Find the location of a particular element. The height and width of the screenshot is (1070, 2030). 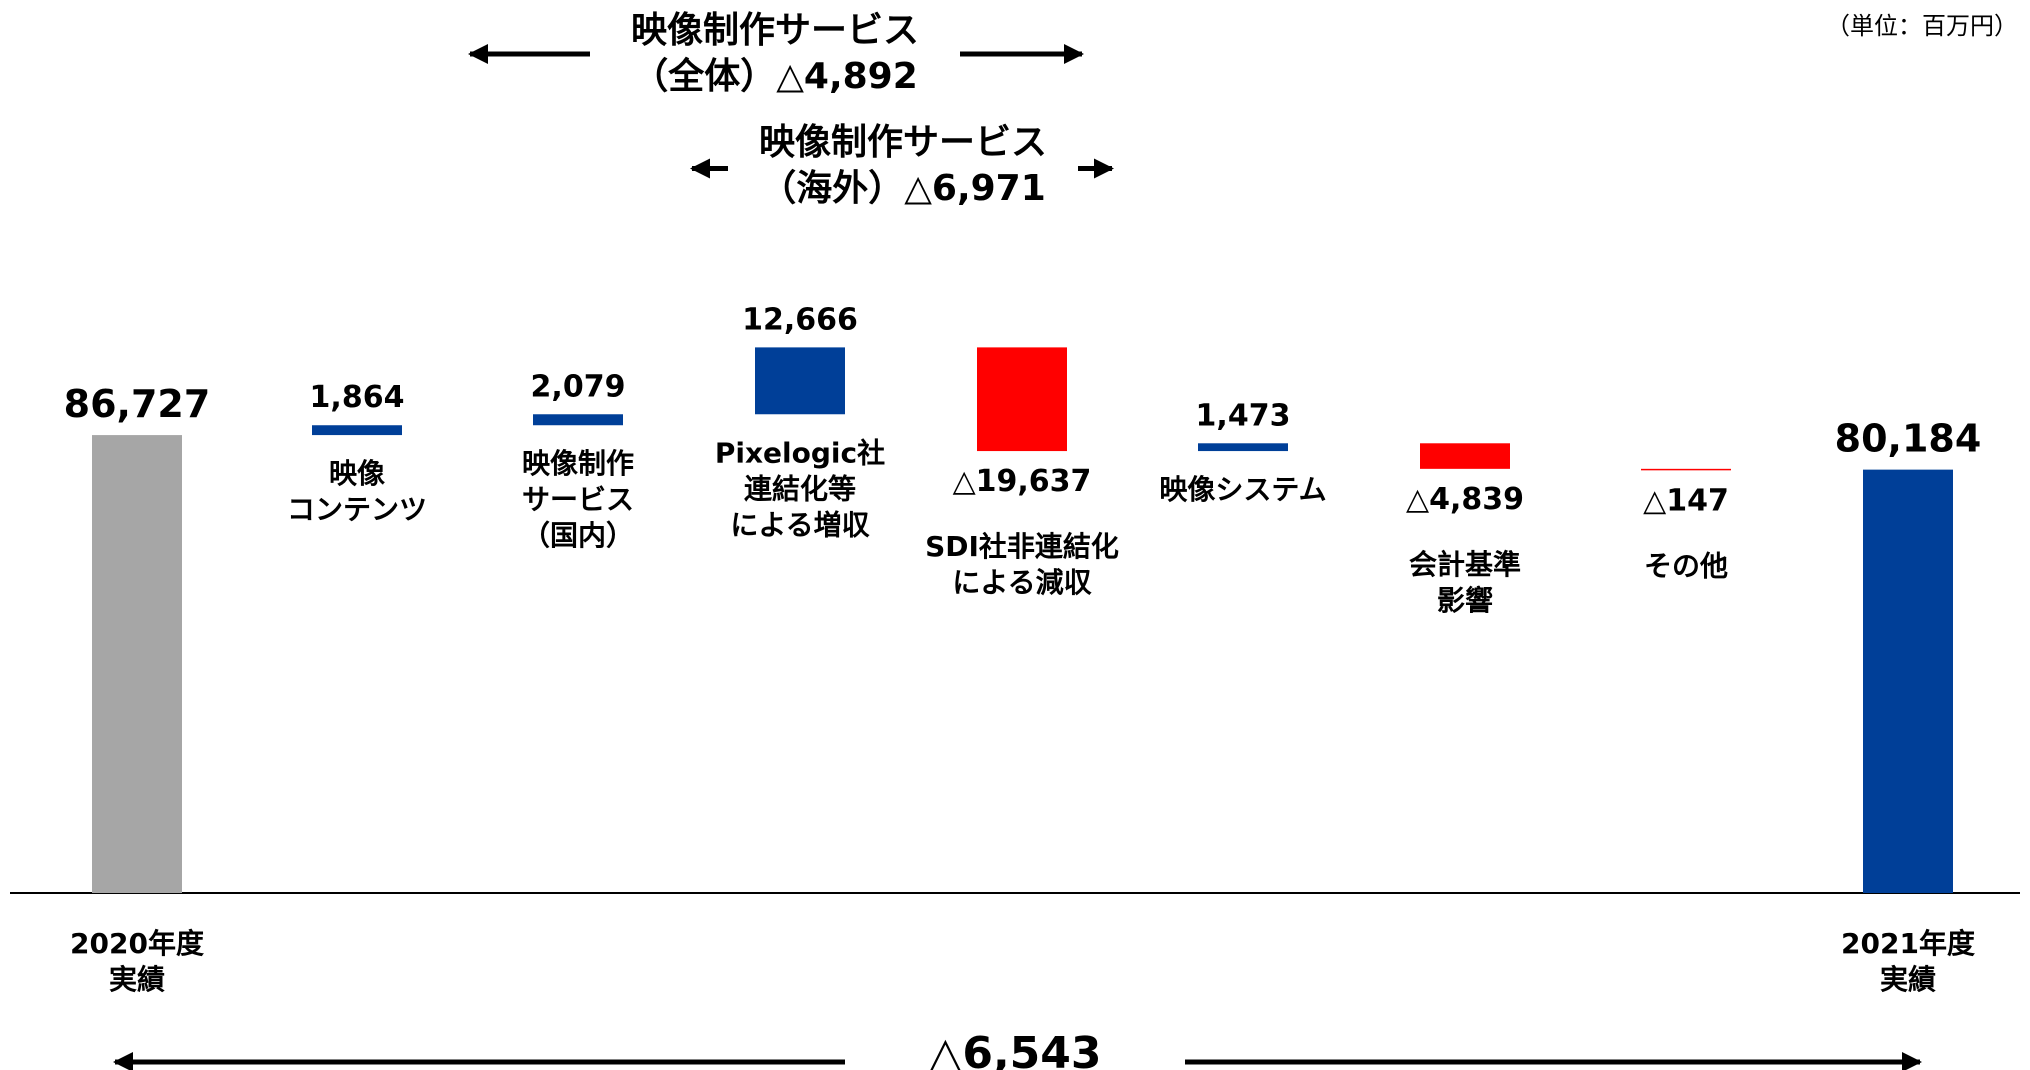

category-label-line: 映像 is located at coordinates (357, 473).